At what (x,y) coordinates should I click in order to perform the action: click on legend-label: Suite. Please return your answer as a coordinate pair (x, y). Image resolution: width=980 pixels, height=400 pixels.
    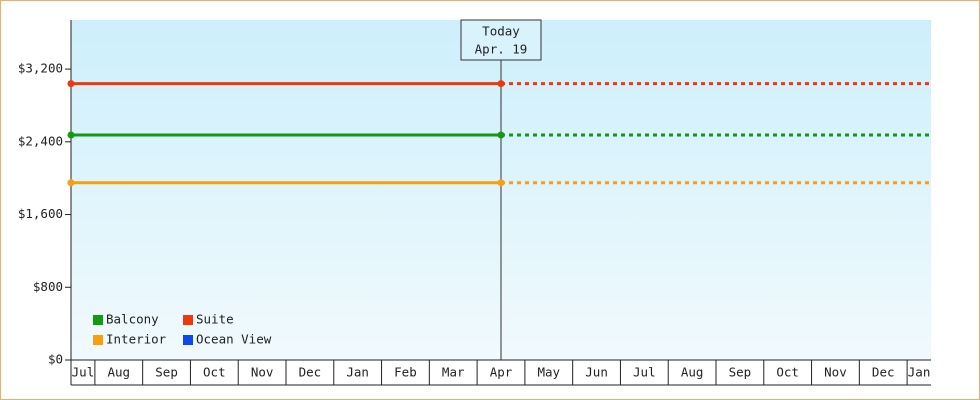
    Looking at the image, I should click on (215, 319).